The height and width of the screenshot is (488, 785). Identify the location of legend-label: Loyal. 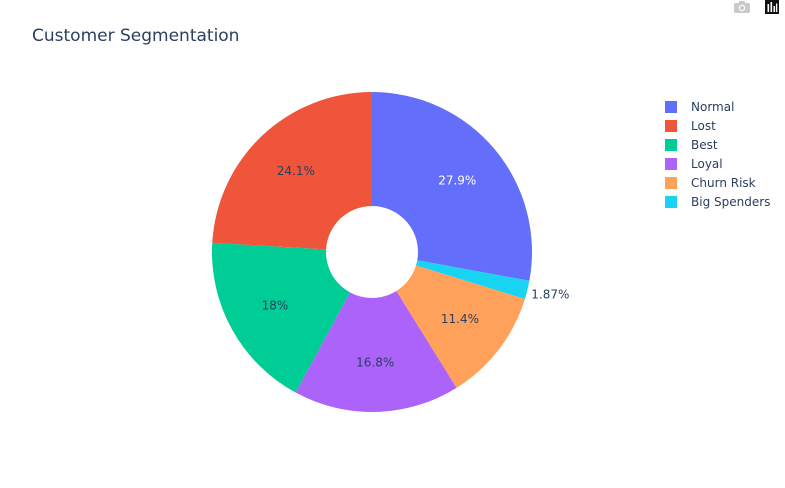
(707, 164).